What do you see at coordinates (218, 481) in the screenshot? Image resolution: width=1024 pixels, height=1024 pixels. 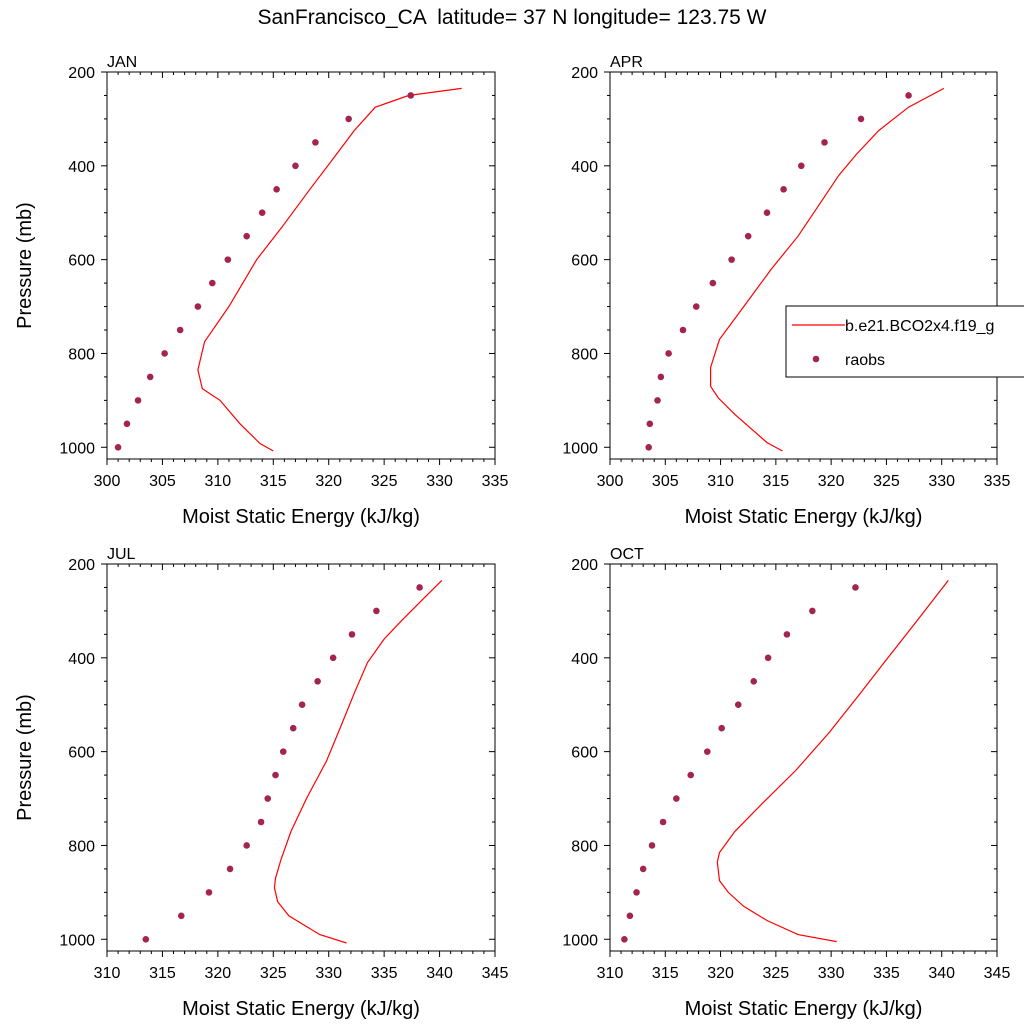 I see `x-tick-label: 310` at bounding box center [218, 481].